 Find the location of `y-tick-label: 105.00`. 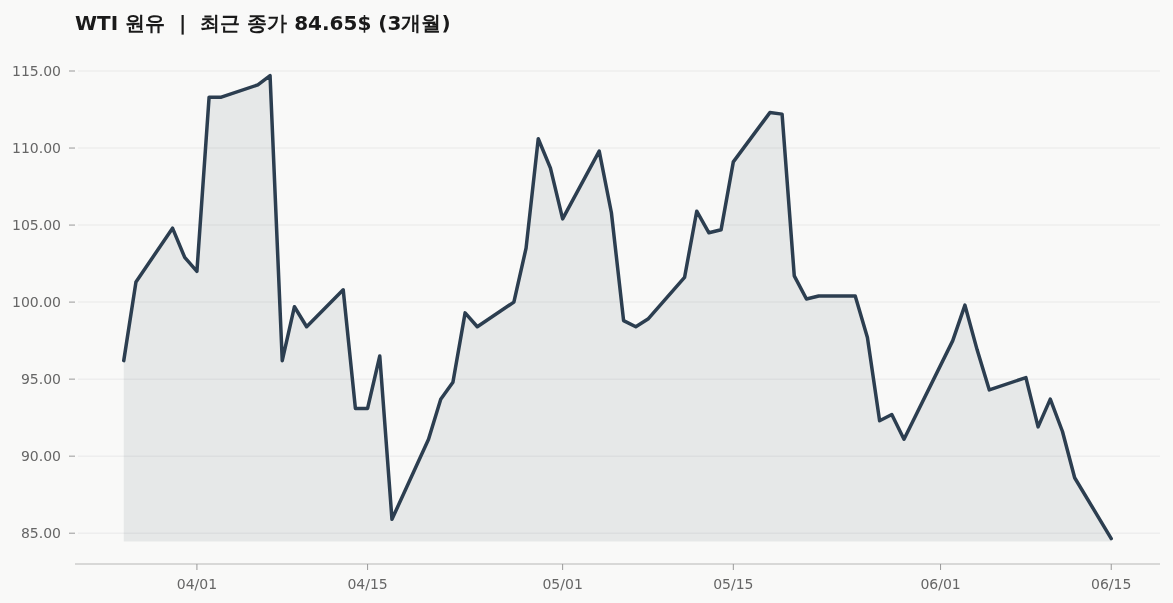

y-tick-label: 105.00 is located at coordinates (36, 225).